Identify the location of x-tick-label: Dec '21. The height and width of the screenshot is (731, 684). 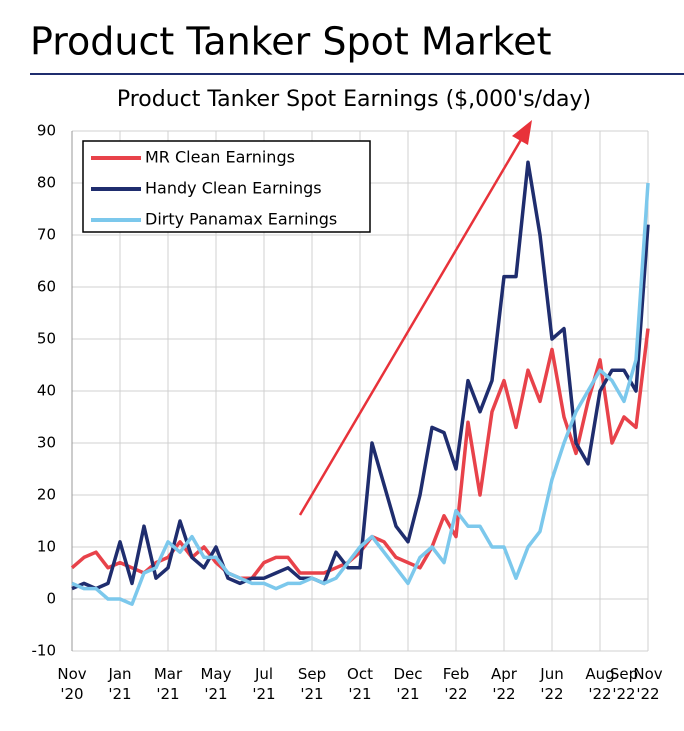
(408, 684).